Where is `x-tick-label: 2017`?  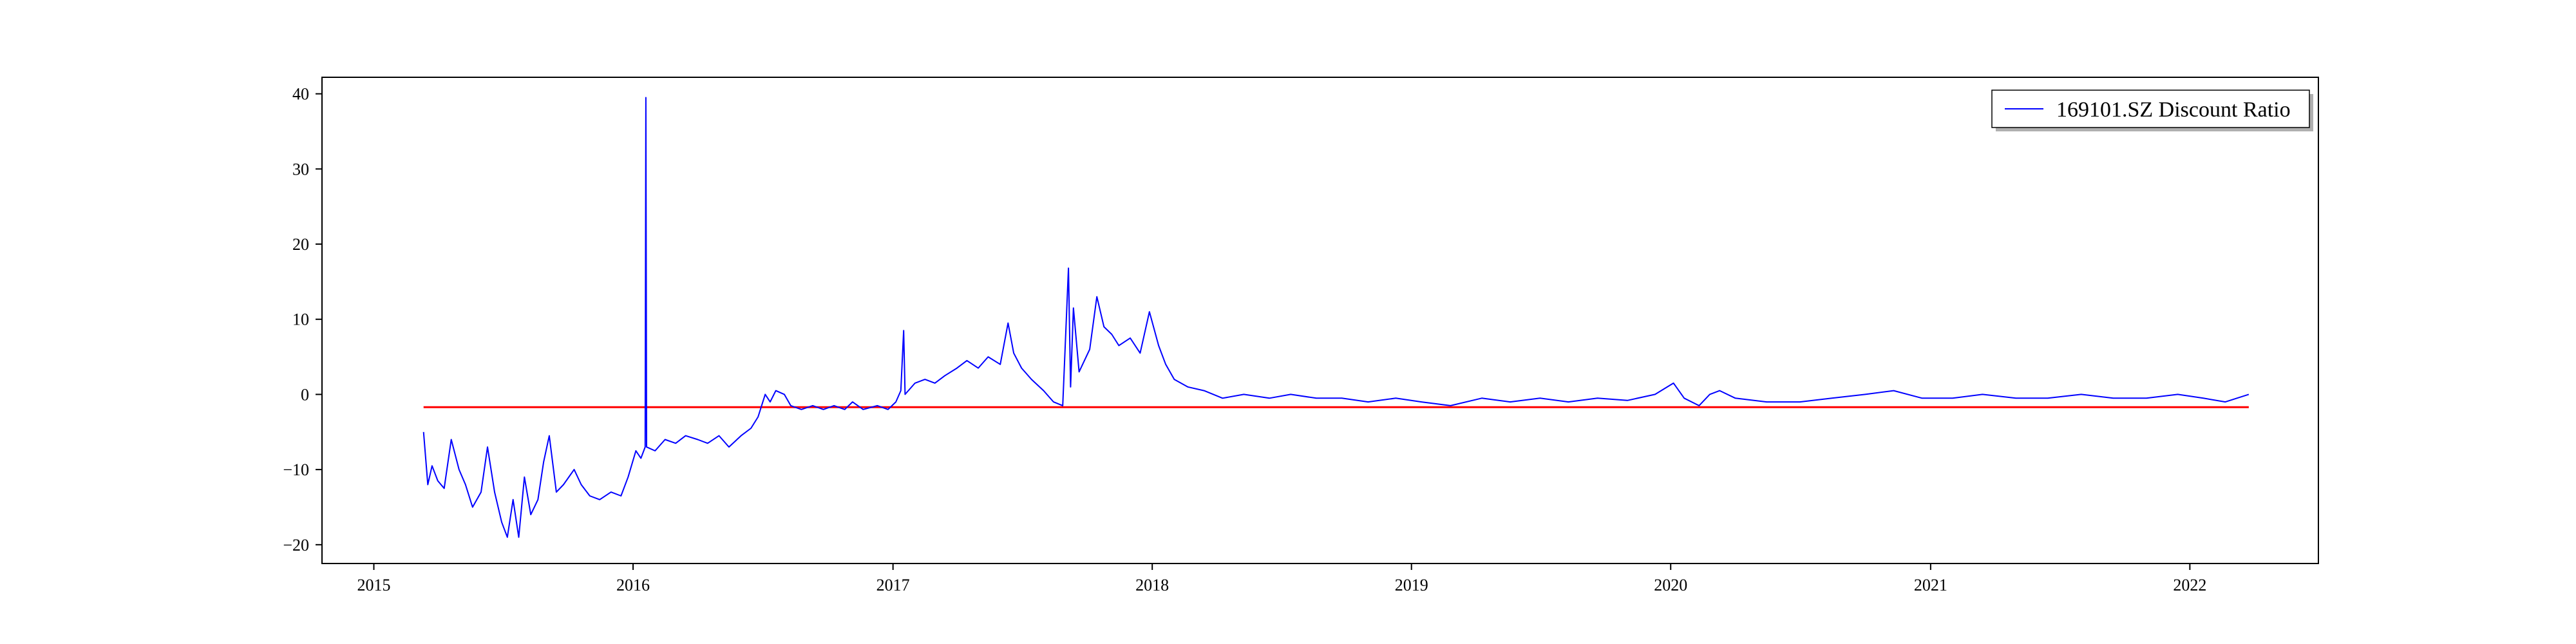
x-tick-label: 2017 is located at coordinates (893, 585).